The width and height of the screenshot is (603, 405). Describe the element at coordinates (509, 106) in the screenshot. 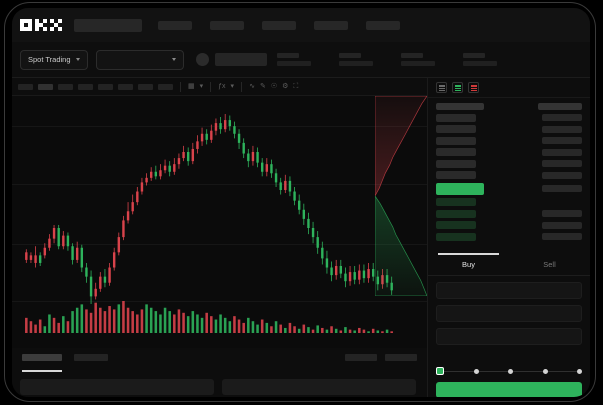

I see `orderbook-column-headers` at that location.